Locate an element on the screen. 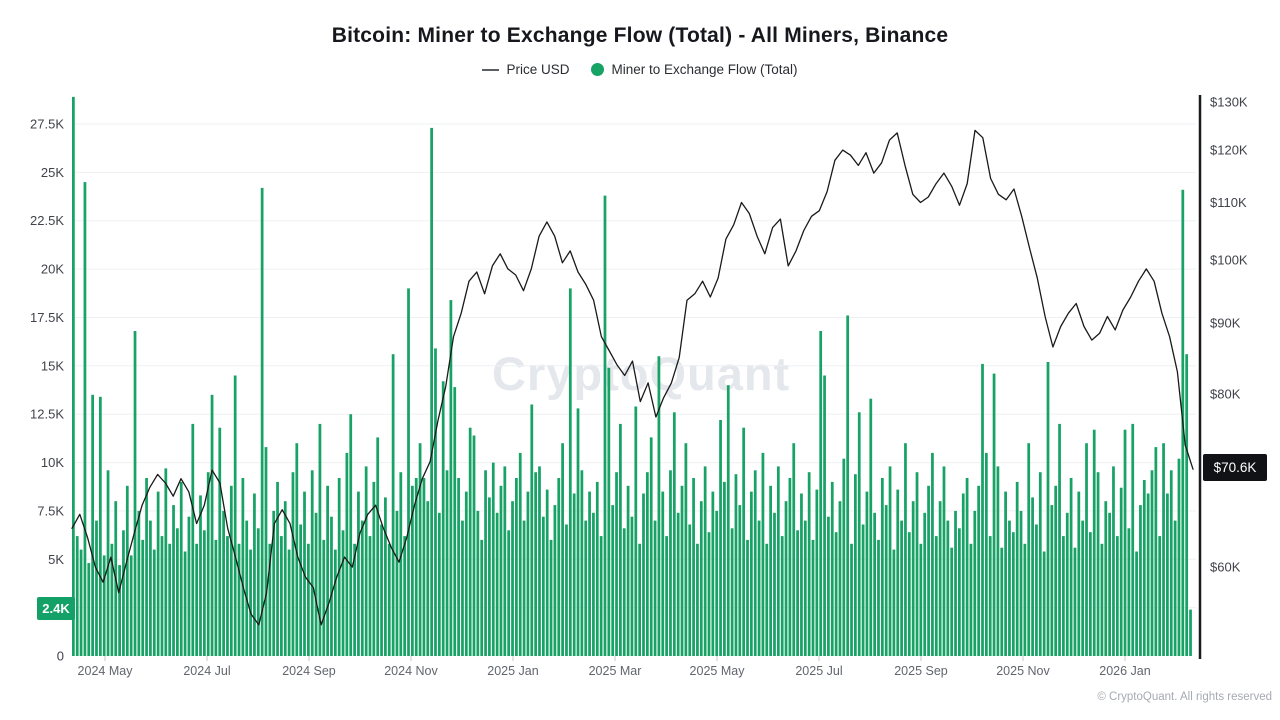  legend-item-price: Price USD is located at coordinates (525, 69).